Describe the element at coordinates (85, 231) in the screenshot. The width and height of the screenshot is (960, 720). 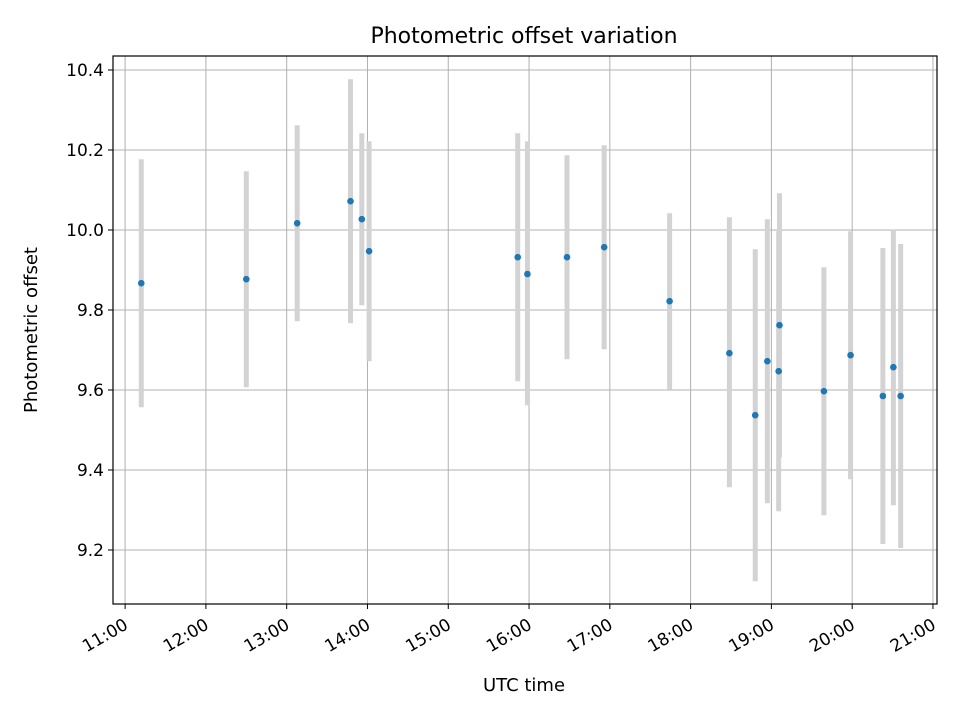
I see `y-tick-label: 10.0` at that location.